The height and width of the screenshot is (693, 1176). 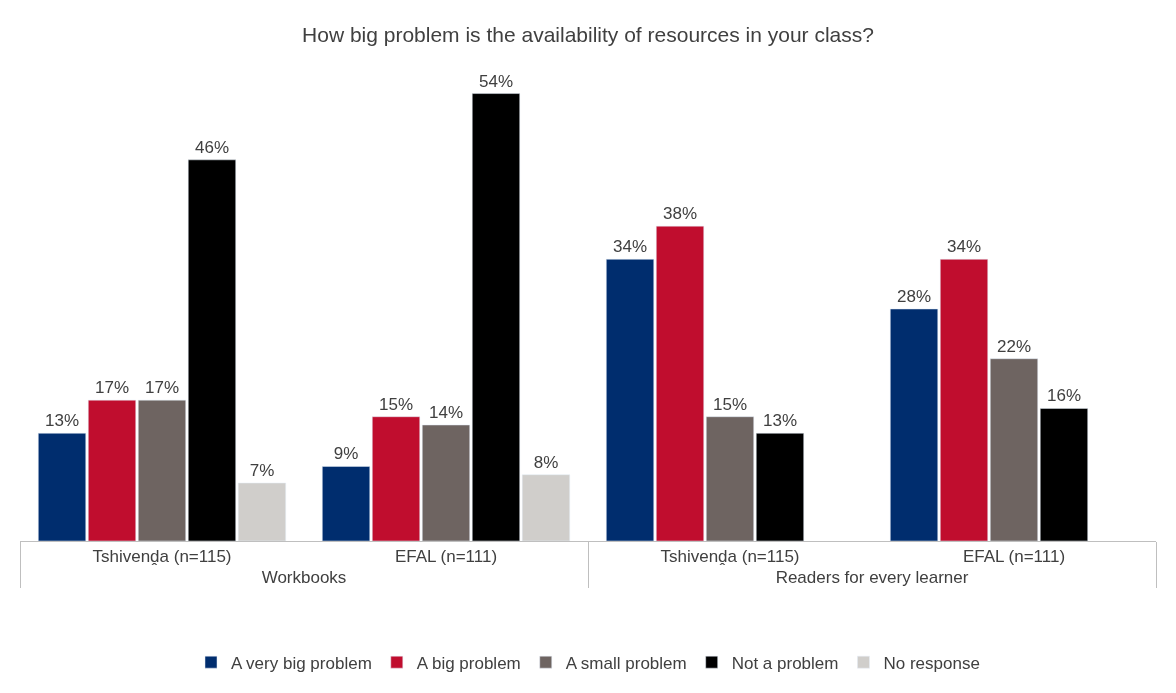 I want to click on data-label: 16%, so click(x=1063, y=396).